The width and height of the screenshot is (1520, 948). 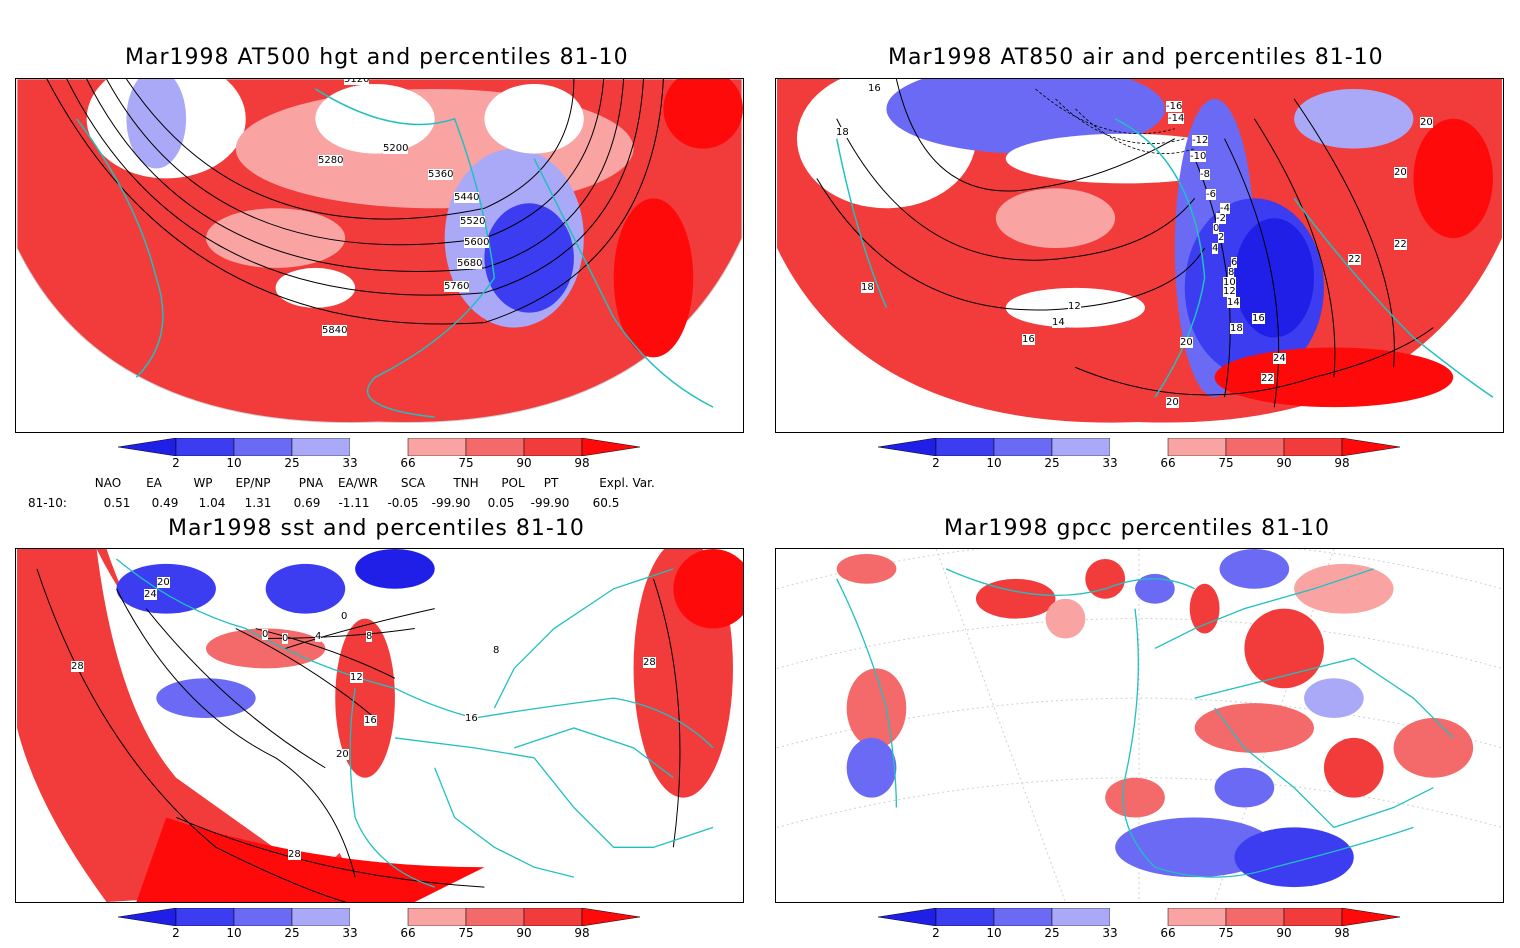 What do you see at coordinates (1354, 259) in the screenshot?
I see `panel2-label-22a: 22` at bounding box center [1354, 259].